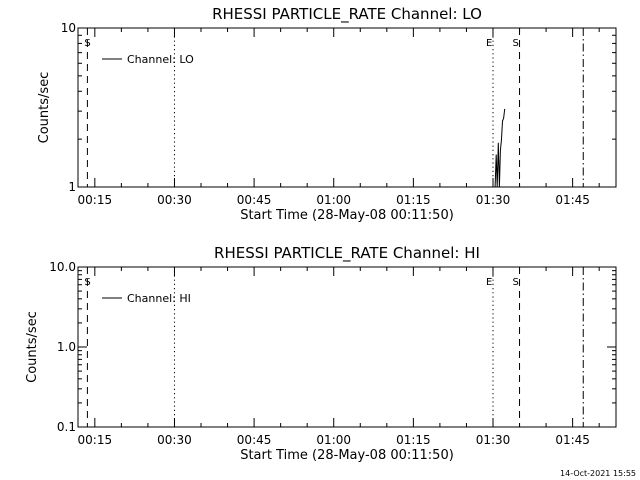 Image resolution: width=640 pixels, height=480 pixels. What do you see at coordinates (347, 14) in the screenshot?
I see `chart-title: RHESSI PARTICLE_RATE Channel: LO` at bounding box center [347, 14].